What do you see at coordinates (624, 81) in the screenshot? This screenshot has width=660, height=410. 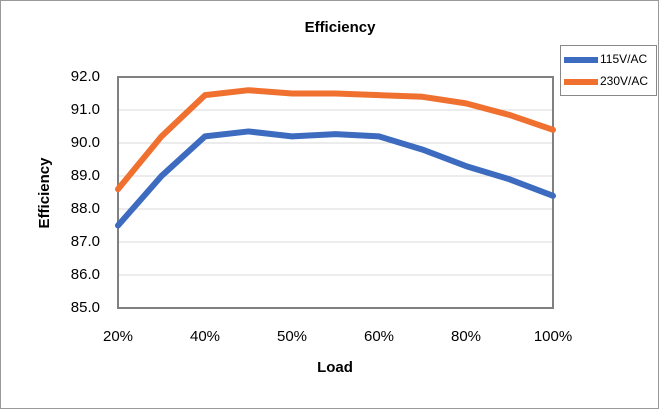 I see `legend-label: 230V/AC` at bounding box center [624, 81].